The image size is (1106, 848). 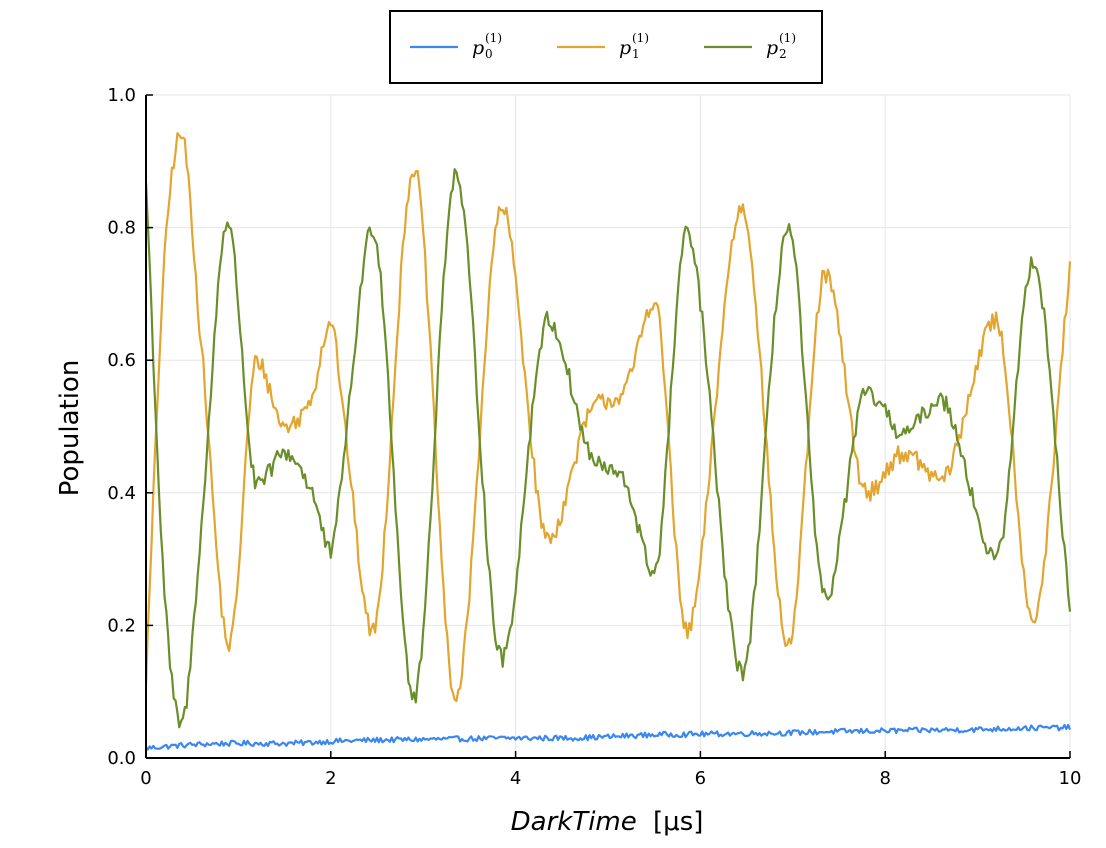 What do you see at coordinates (330, 778) in the screenshot?
I see `x-tick-label: 2` at bounding box center [330, 778].